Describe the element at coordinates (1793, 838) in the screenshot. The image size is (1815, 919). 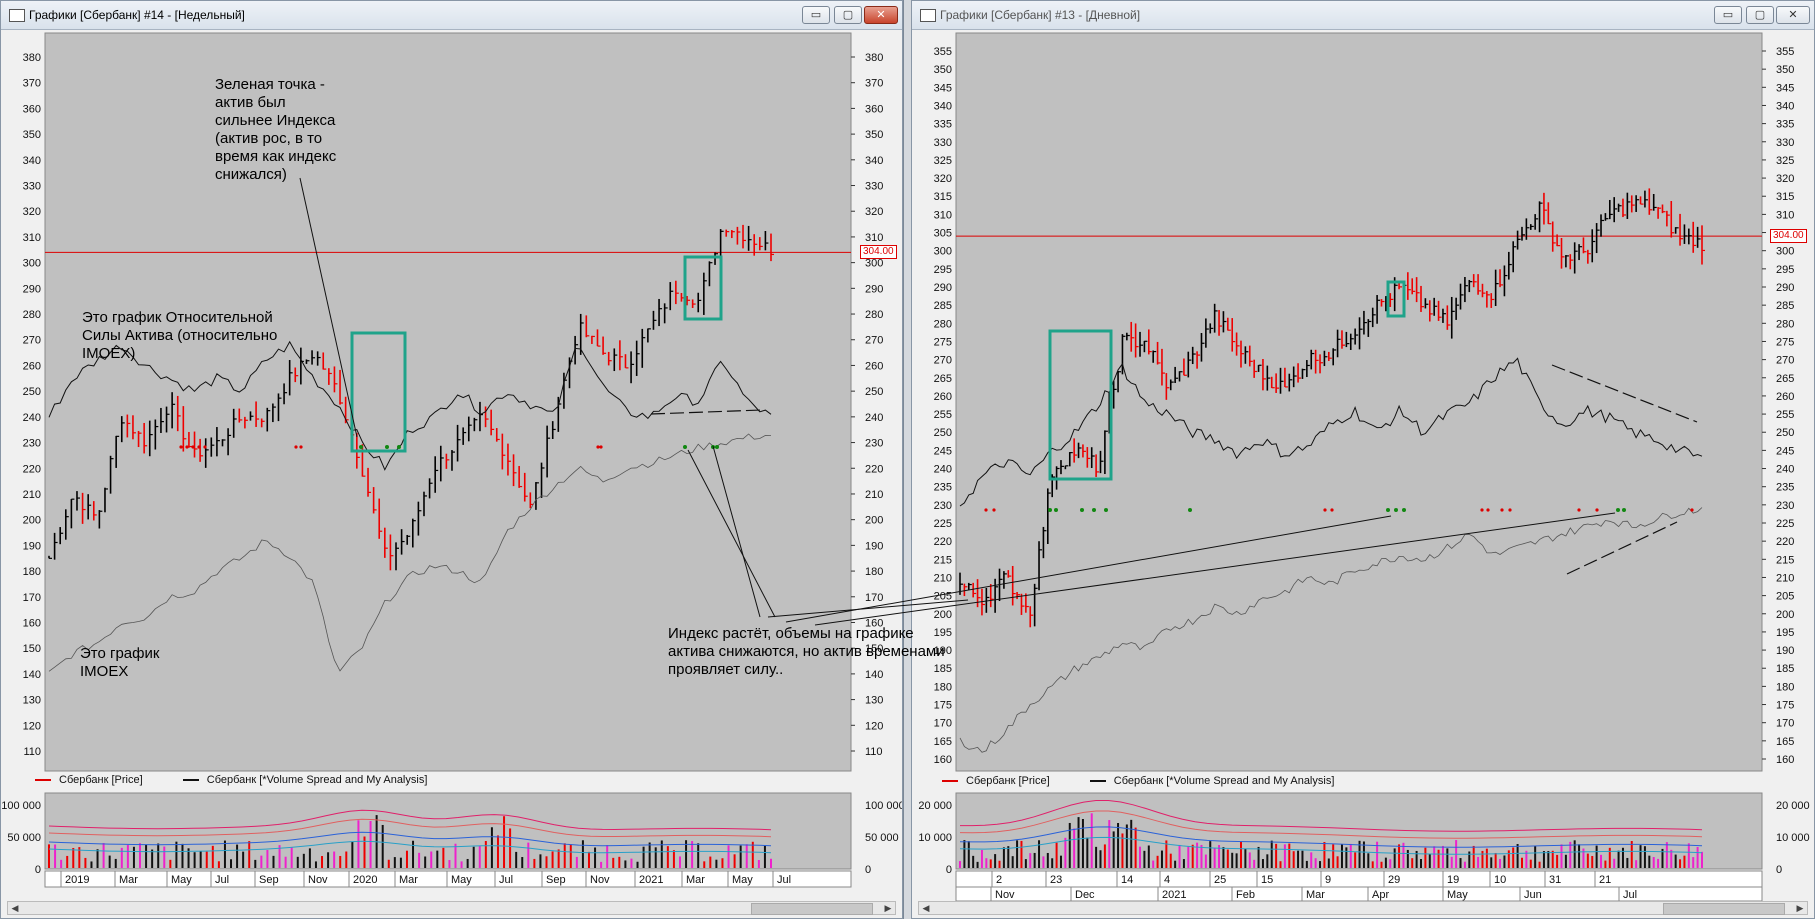
I see `volume-axis-tick-right: 10 000` at that location.